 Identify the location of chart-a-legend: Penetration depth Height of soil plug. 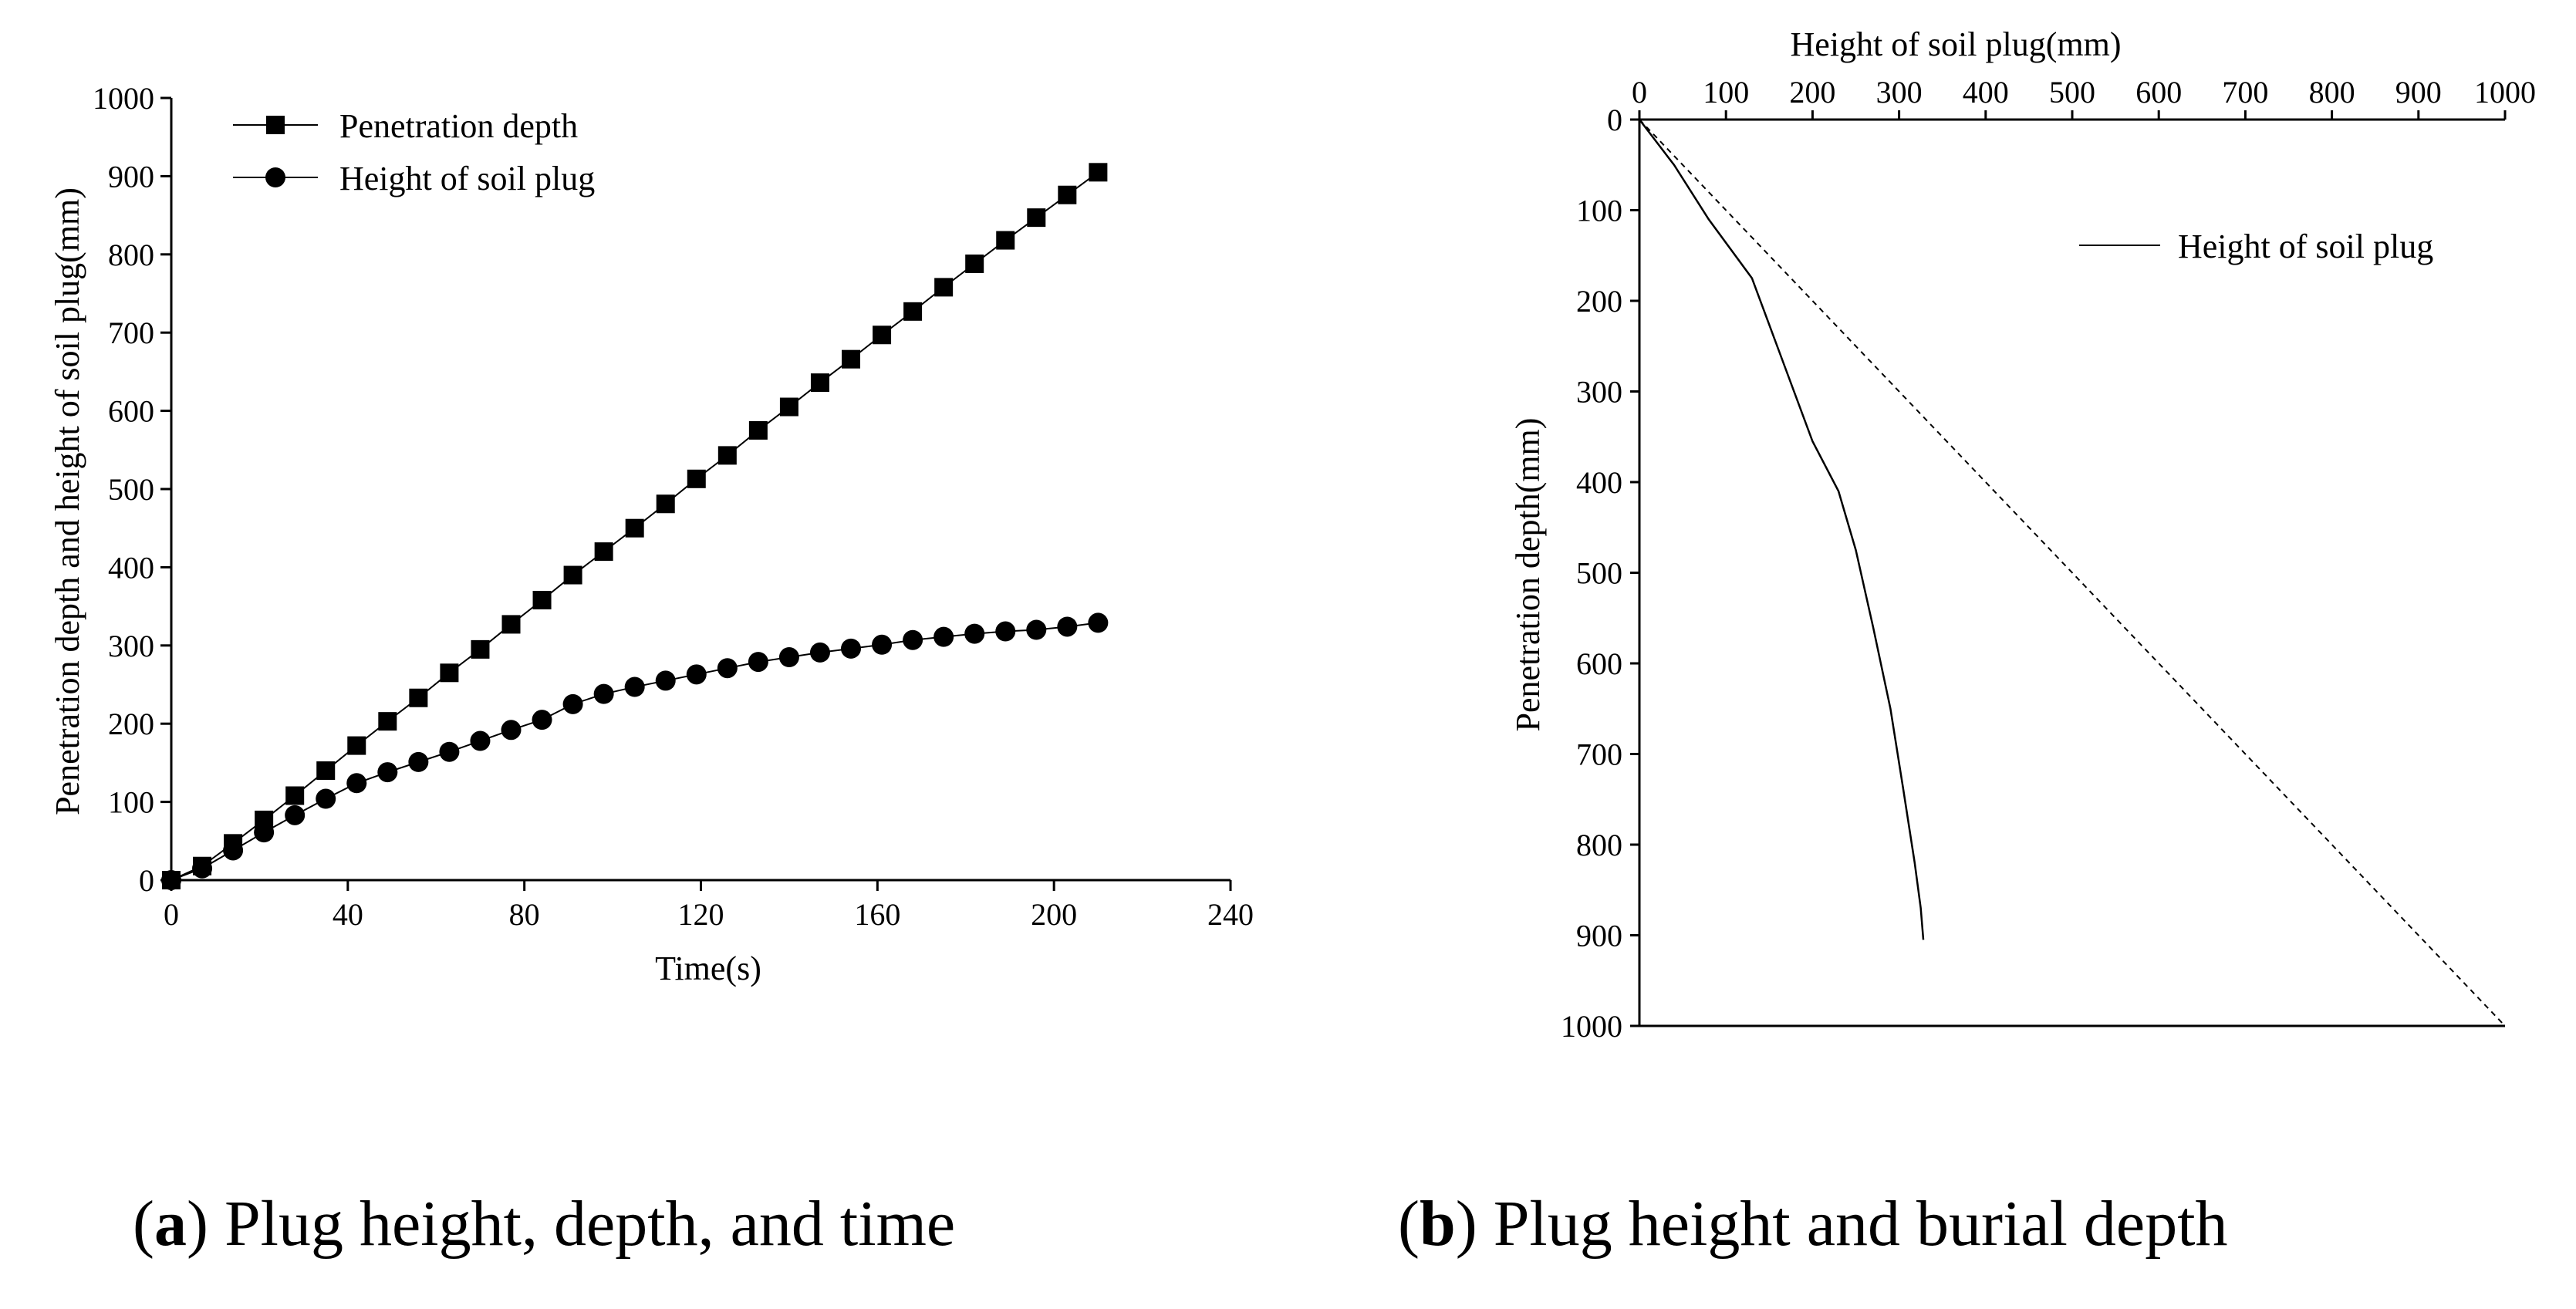
(414, 152).